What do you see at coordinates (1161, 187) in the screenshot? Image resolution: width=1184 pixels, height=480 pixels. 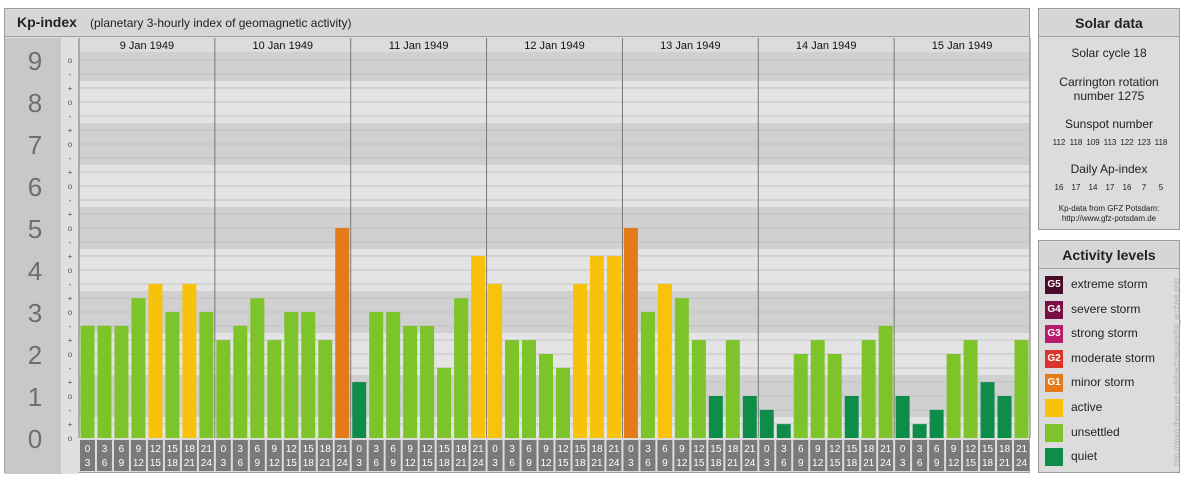 I see `ap-value: 5` at bounding box center [1161, 187].